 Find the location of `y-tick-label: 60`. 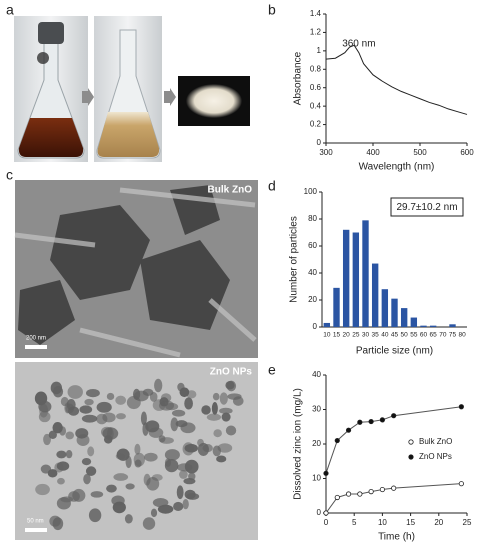

y-tick-label: 60 is located at coordinates (312, 245).